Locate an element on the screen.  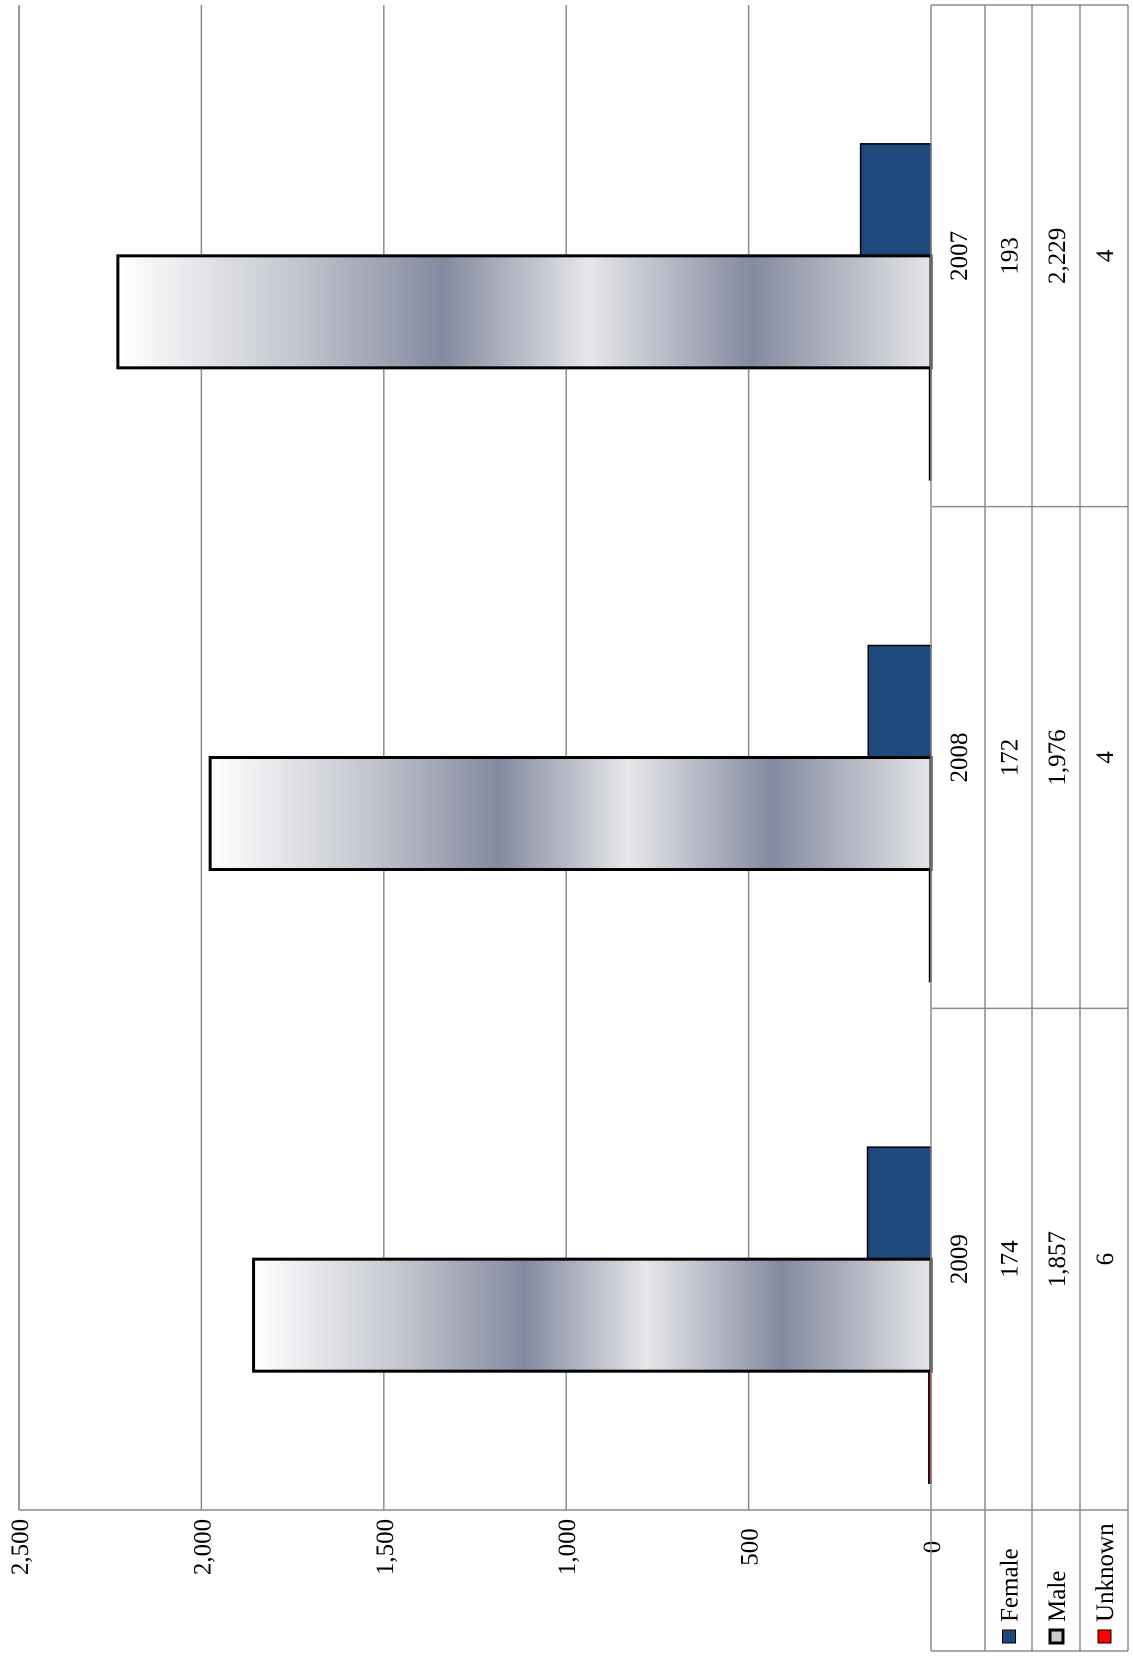
data-label-female-2007: 193 is located at coordinates (1010, 255).